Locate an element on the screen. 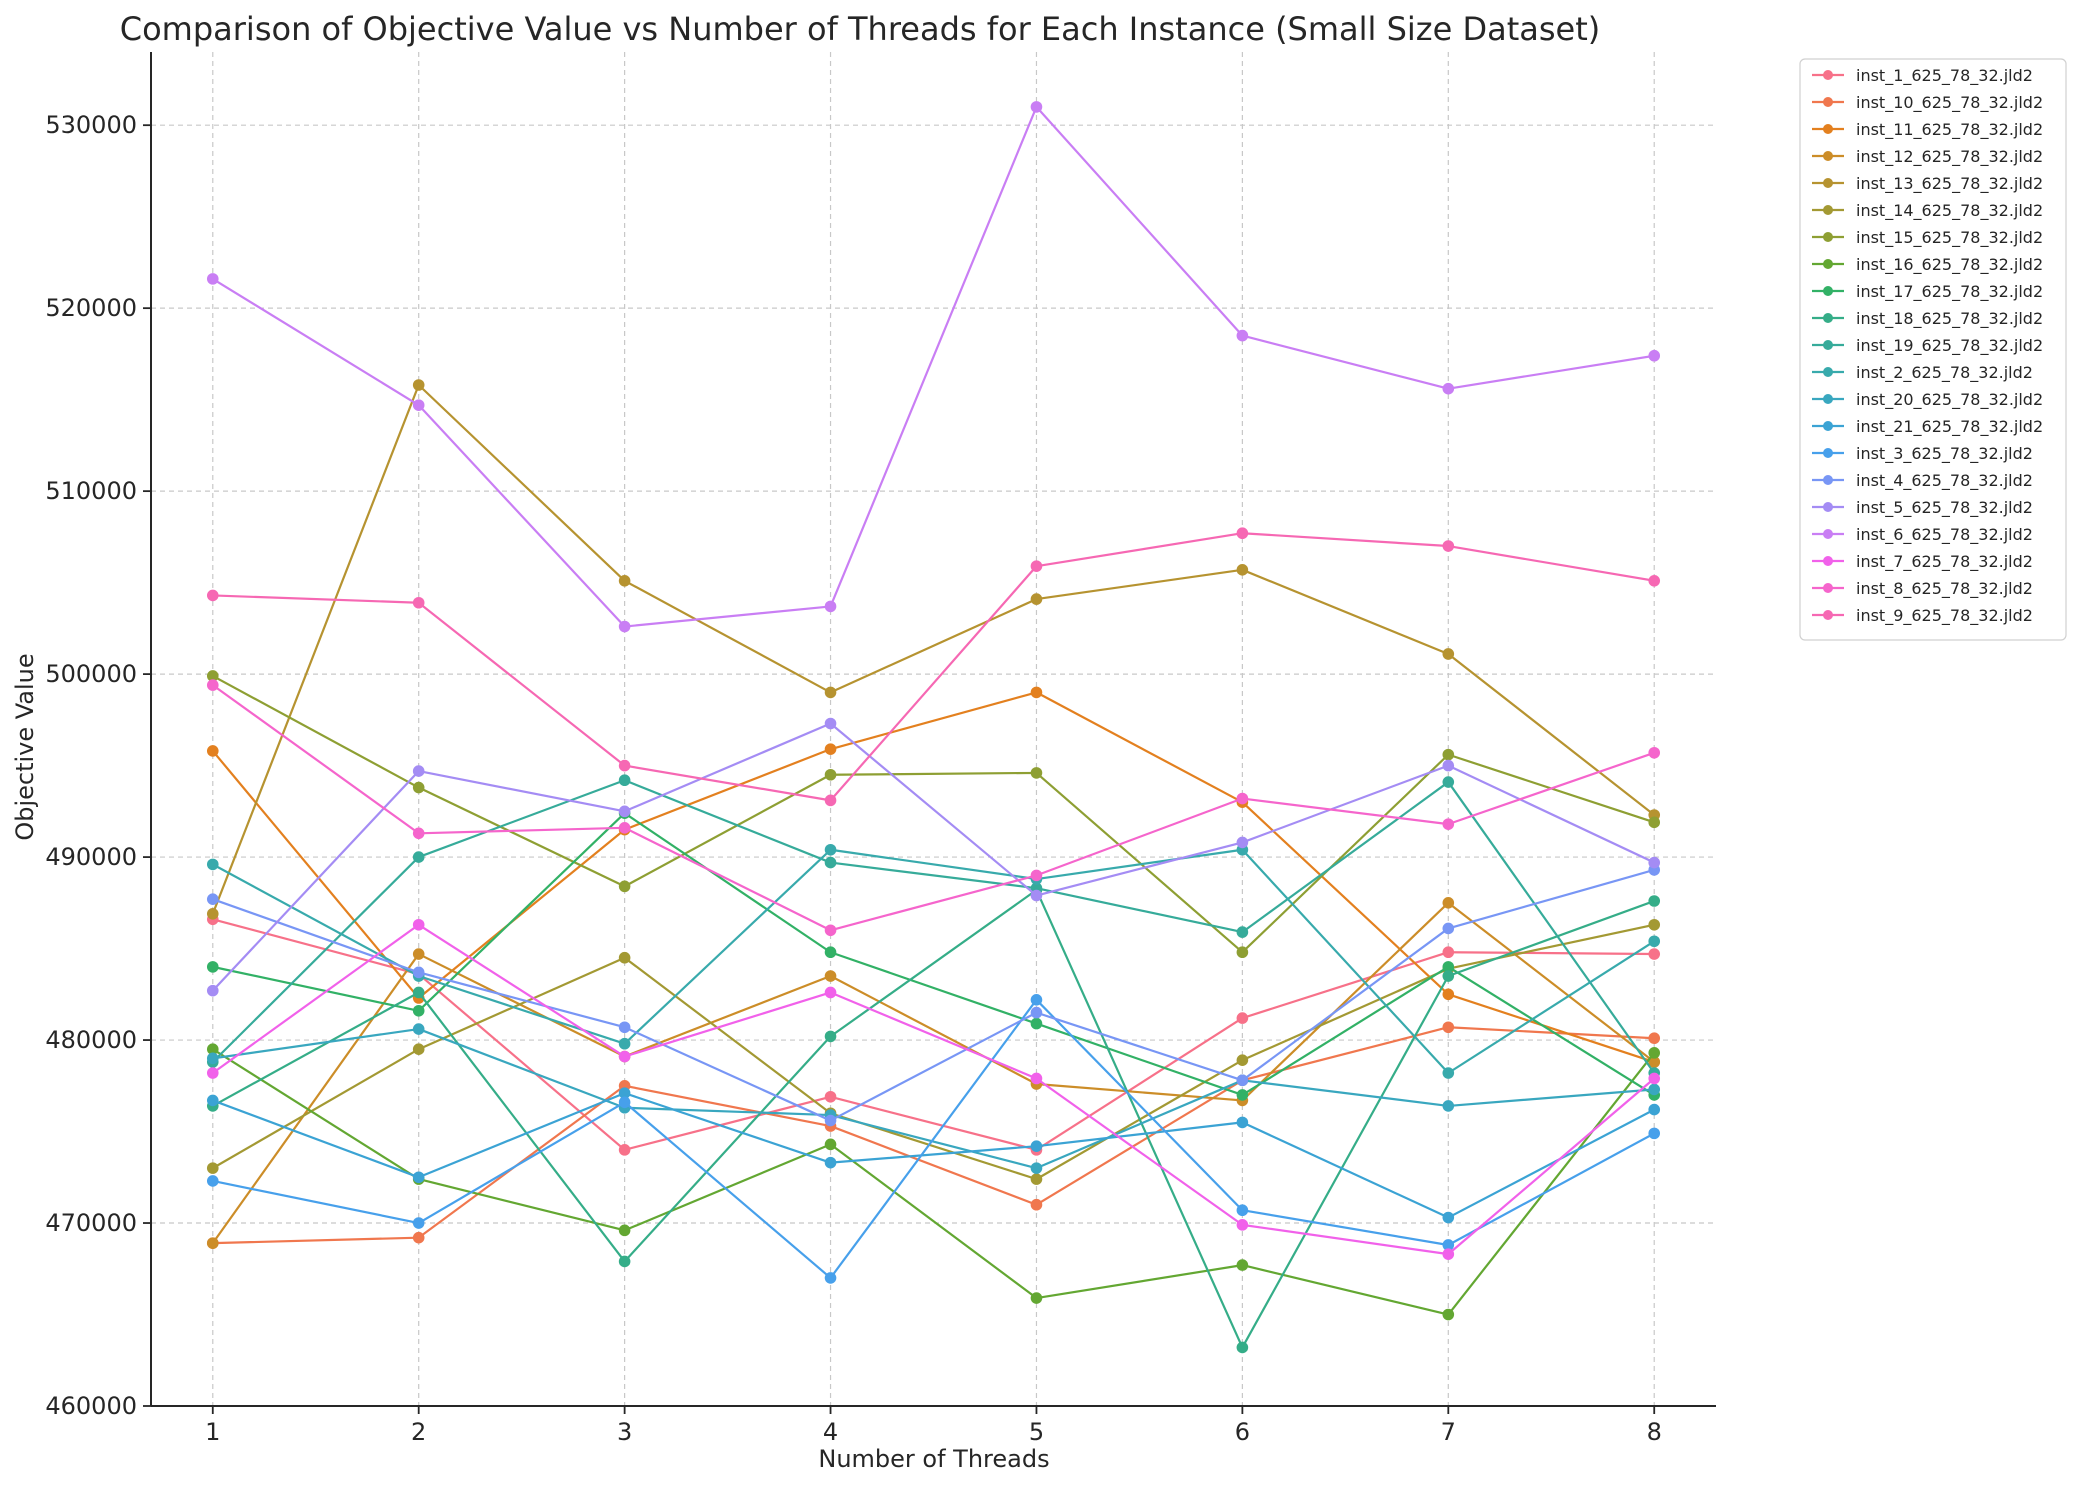 This screenshot has width=2081, height=1485. data-point-inst_17_625_78_32.jld2-7 is located at coordinates (1448, 967).